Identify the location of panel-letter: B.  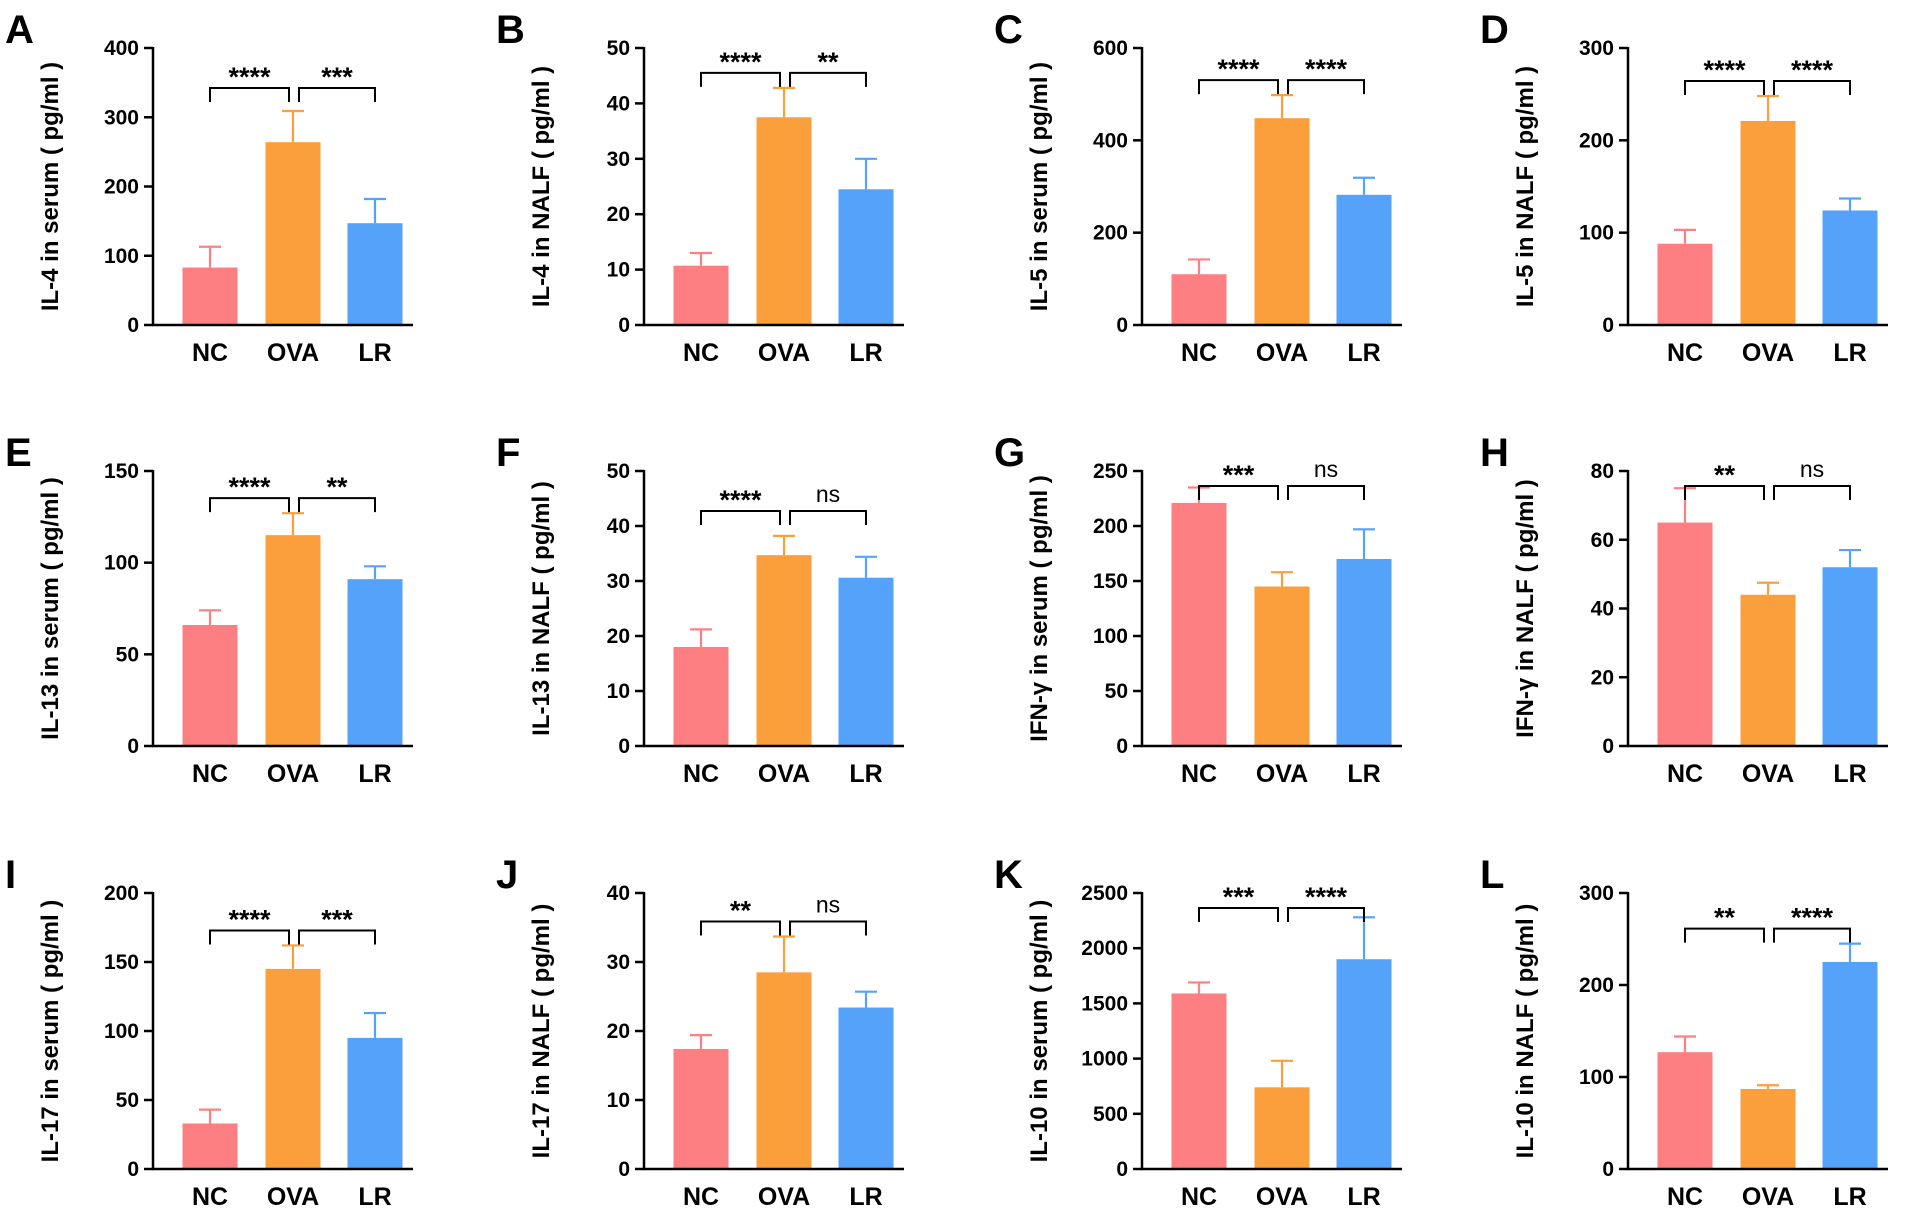
(510, 30).